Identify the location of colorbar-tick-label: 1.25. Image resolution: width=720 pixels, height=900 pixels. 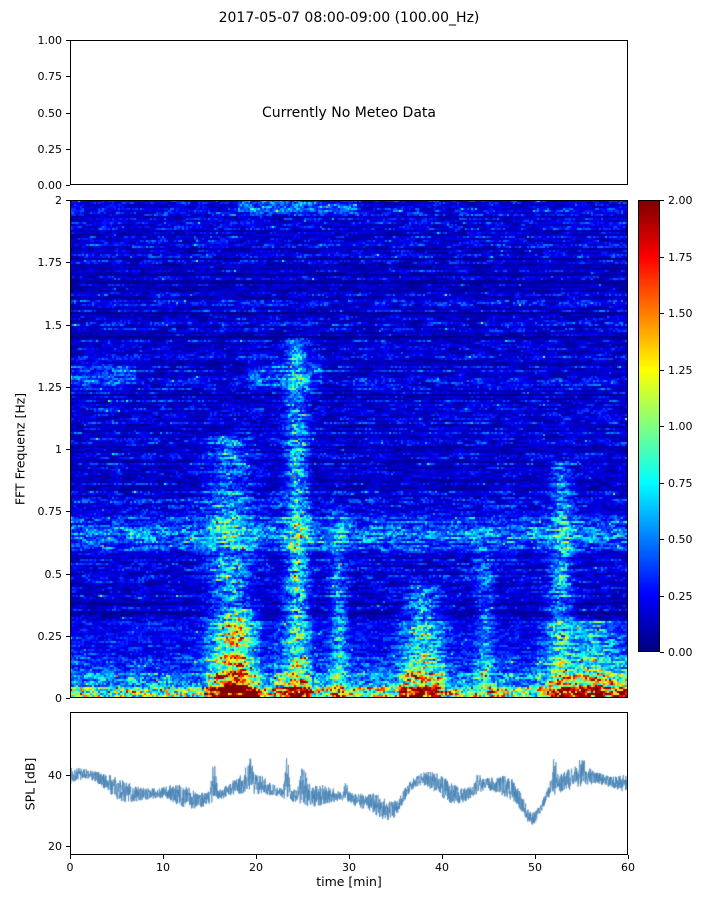
(680, 370).